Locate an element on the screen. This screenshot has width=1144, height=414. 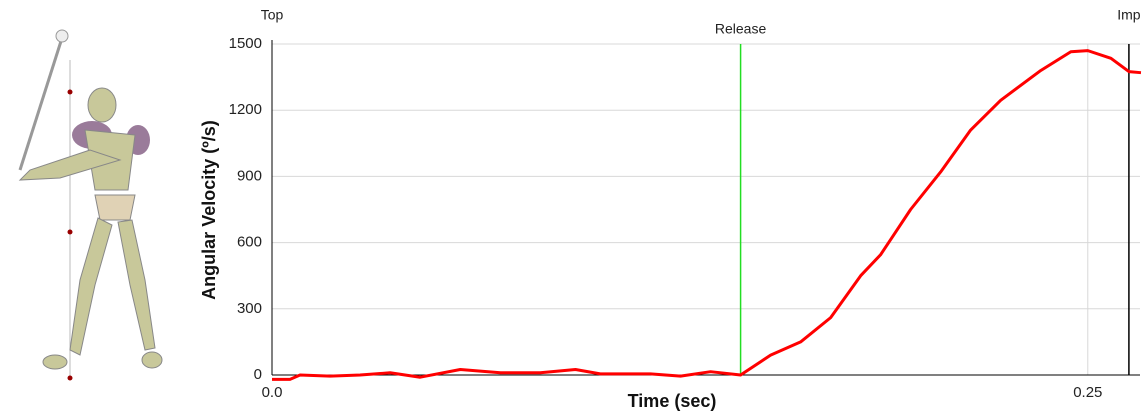
y-tick-label: 0 is located at coordinates (258, 374).